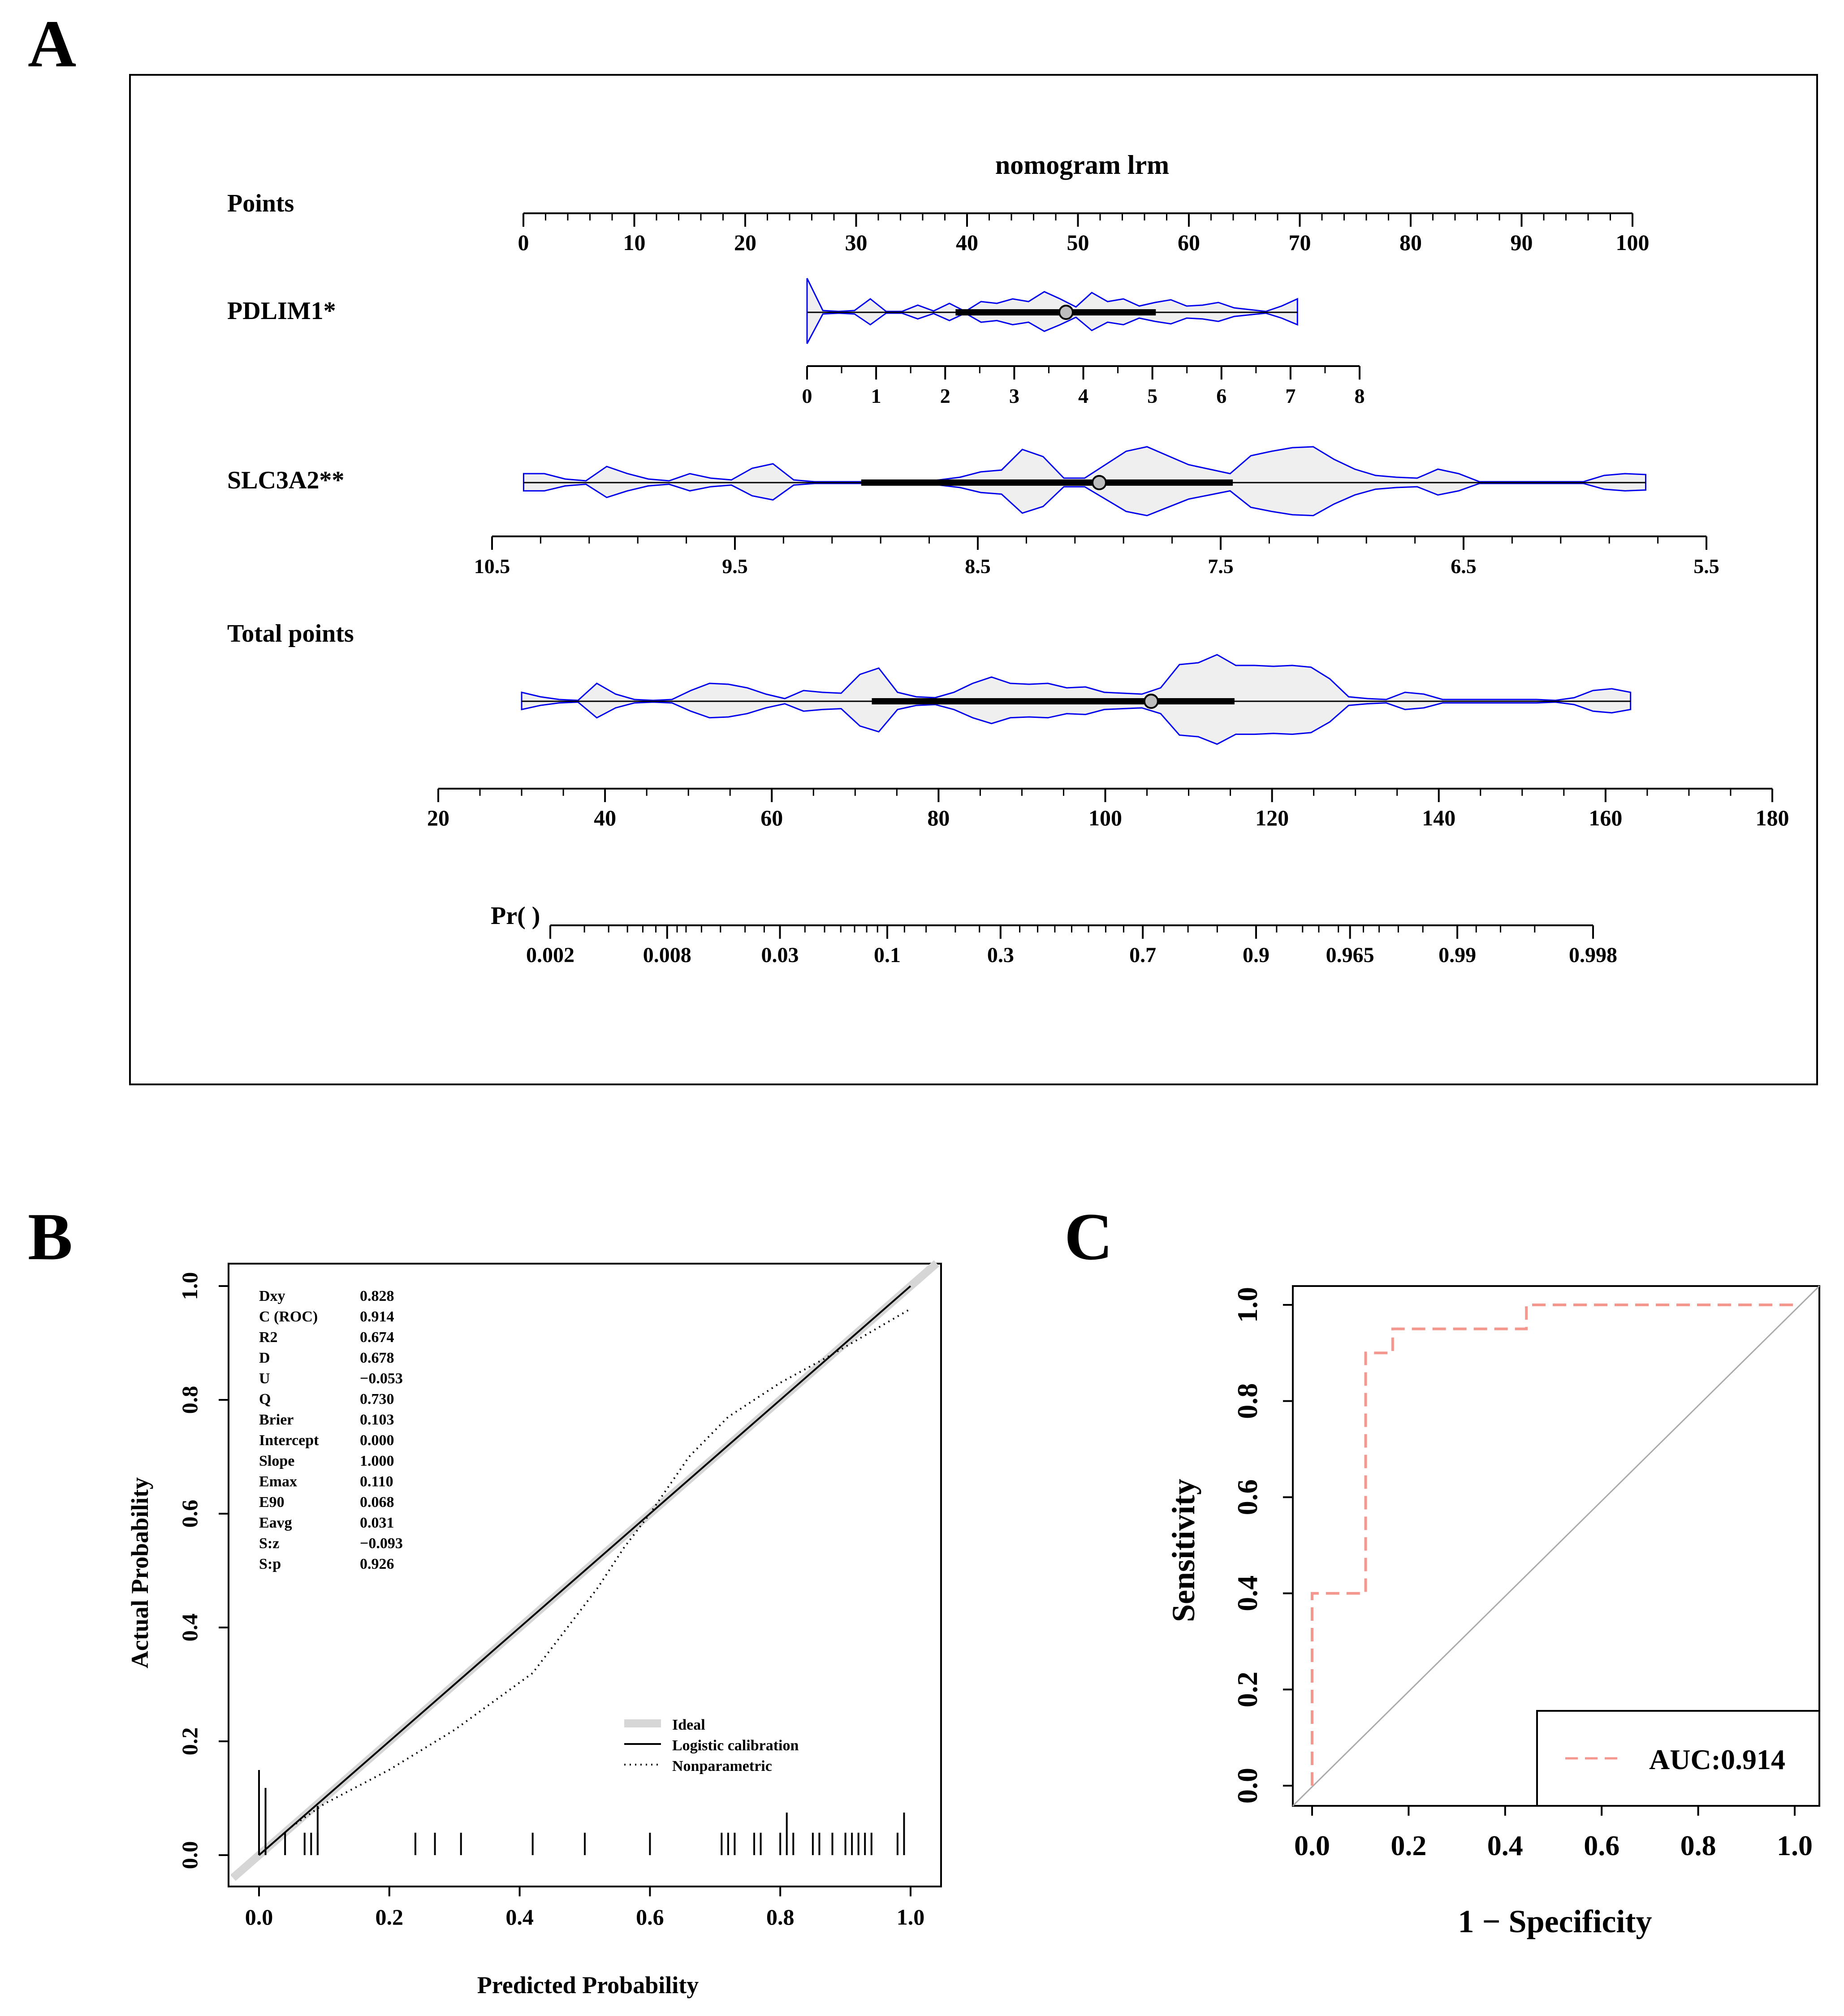 The width and height of the screenshot is (1844, 2016). What do you see at coordinates (735, 1746) in the screenshot?
I see `legend-logistic-label: Logistic calibration` at bounding box center [735, 1746].